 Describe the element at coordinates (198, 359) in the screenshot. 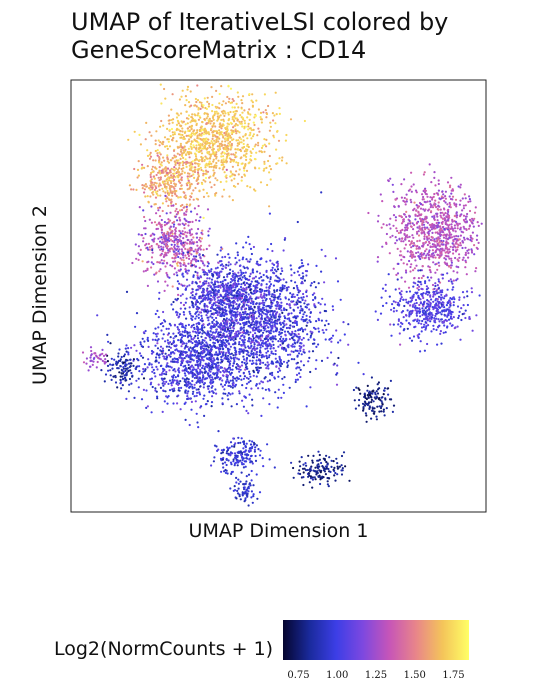

I see `cell-cluster` at that location.